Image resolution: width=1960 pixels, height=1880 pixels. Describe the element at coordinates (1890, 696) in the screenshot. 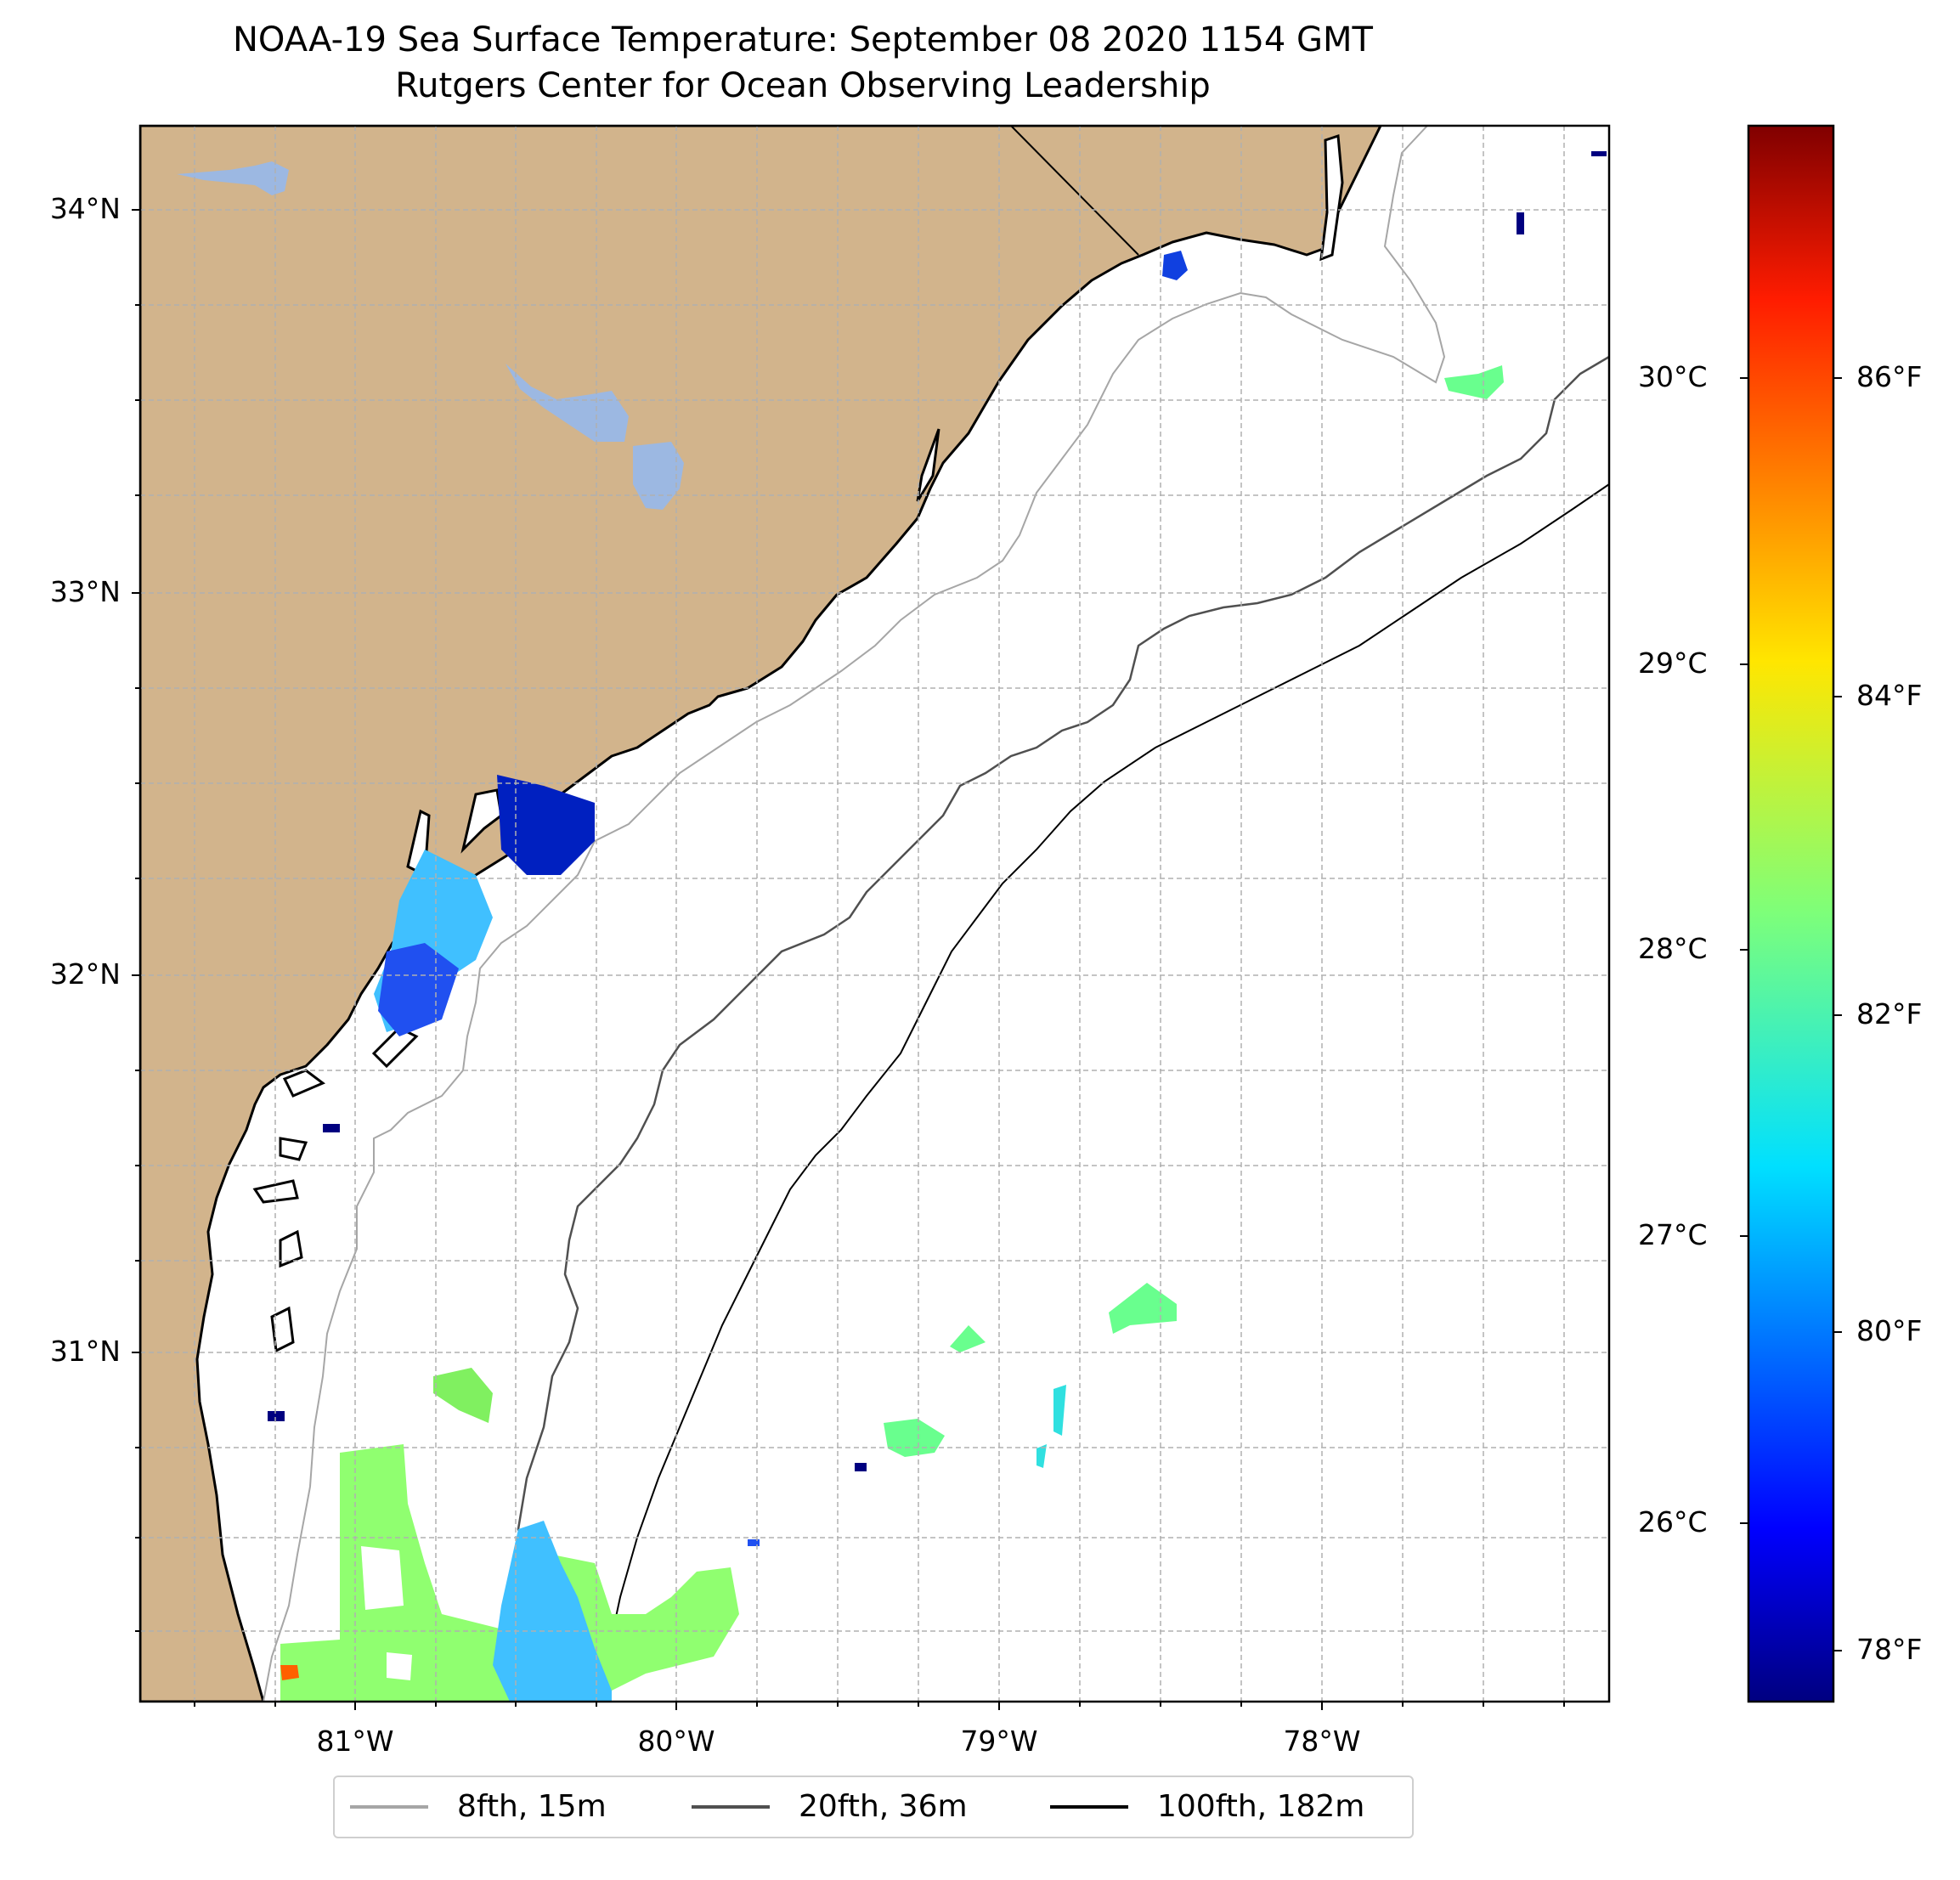

I see `colorbar-label-84f: 84°F` at that location.